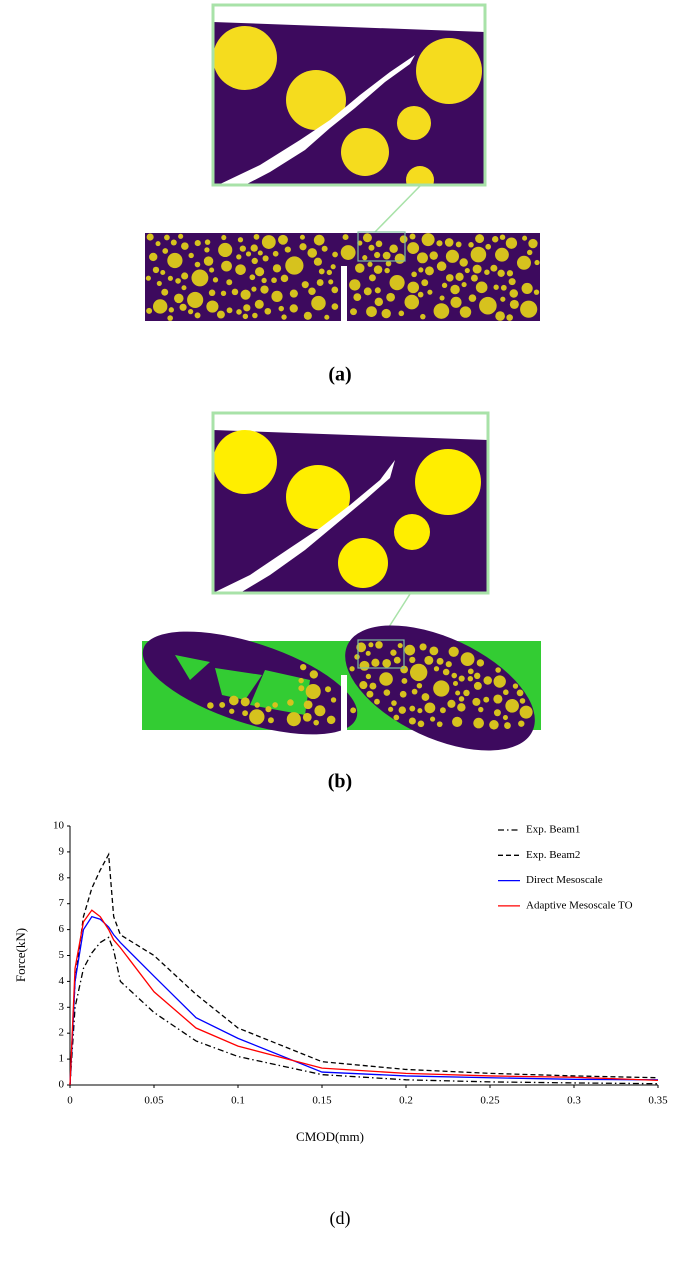  What do you see at coordinates (574, 1101) in the screenshot?
I see `x-tick-label: 0.3` at bounding box center [574, 1101].